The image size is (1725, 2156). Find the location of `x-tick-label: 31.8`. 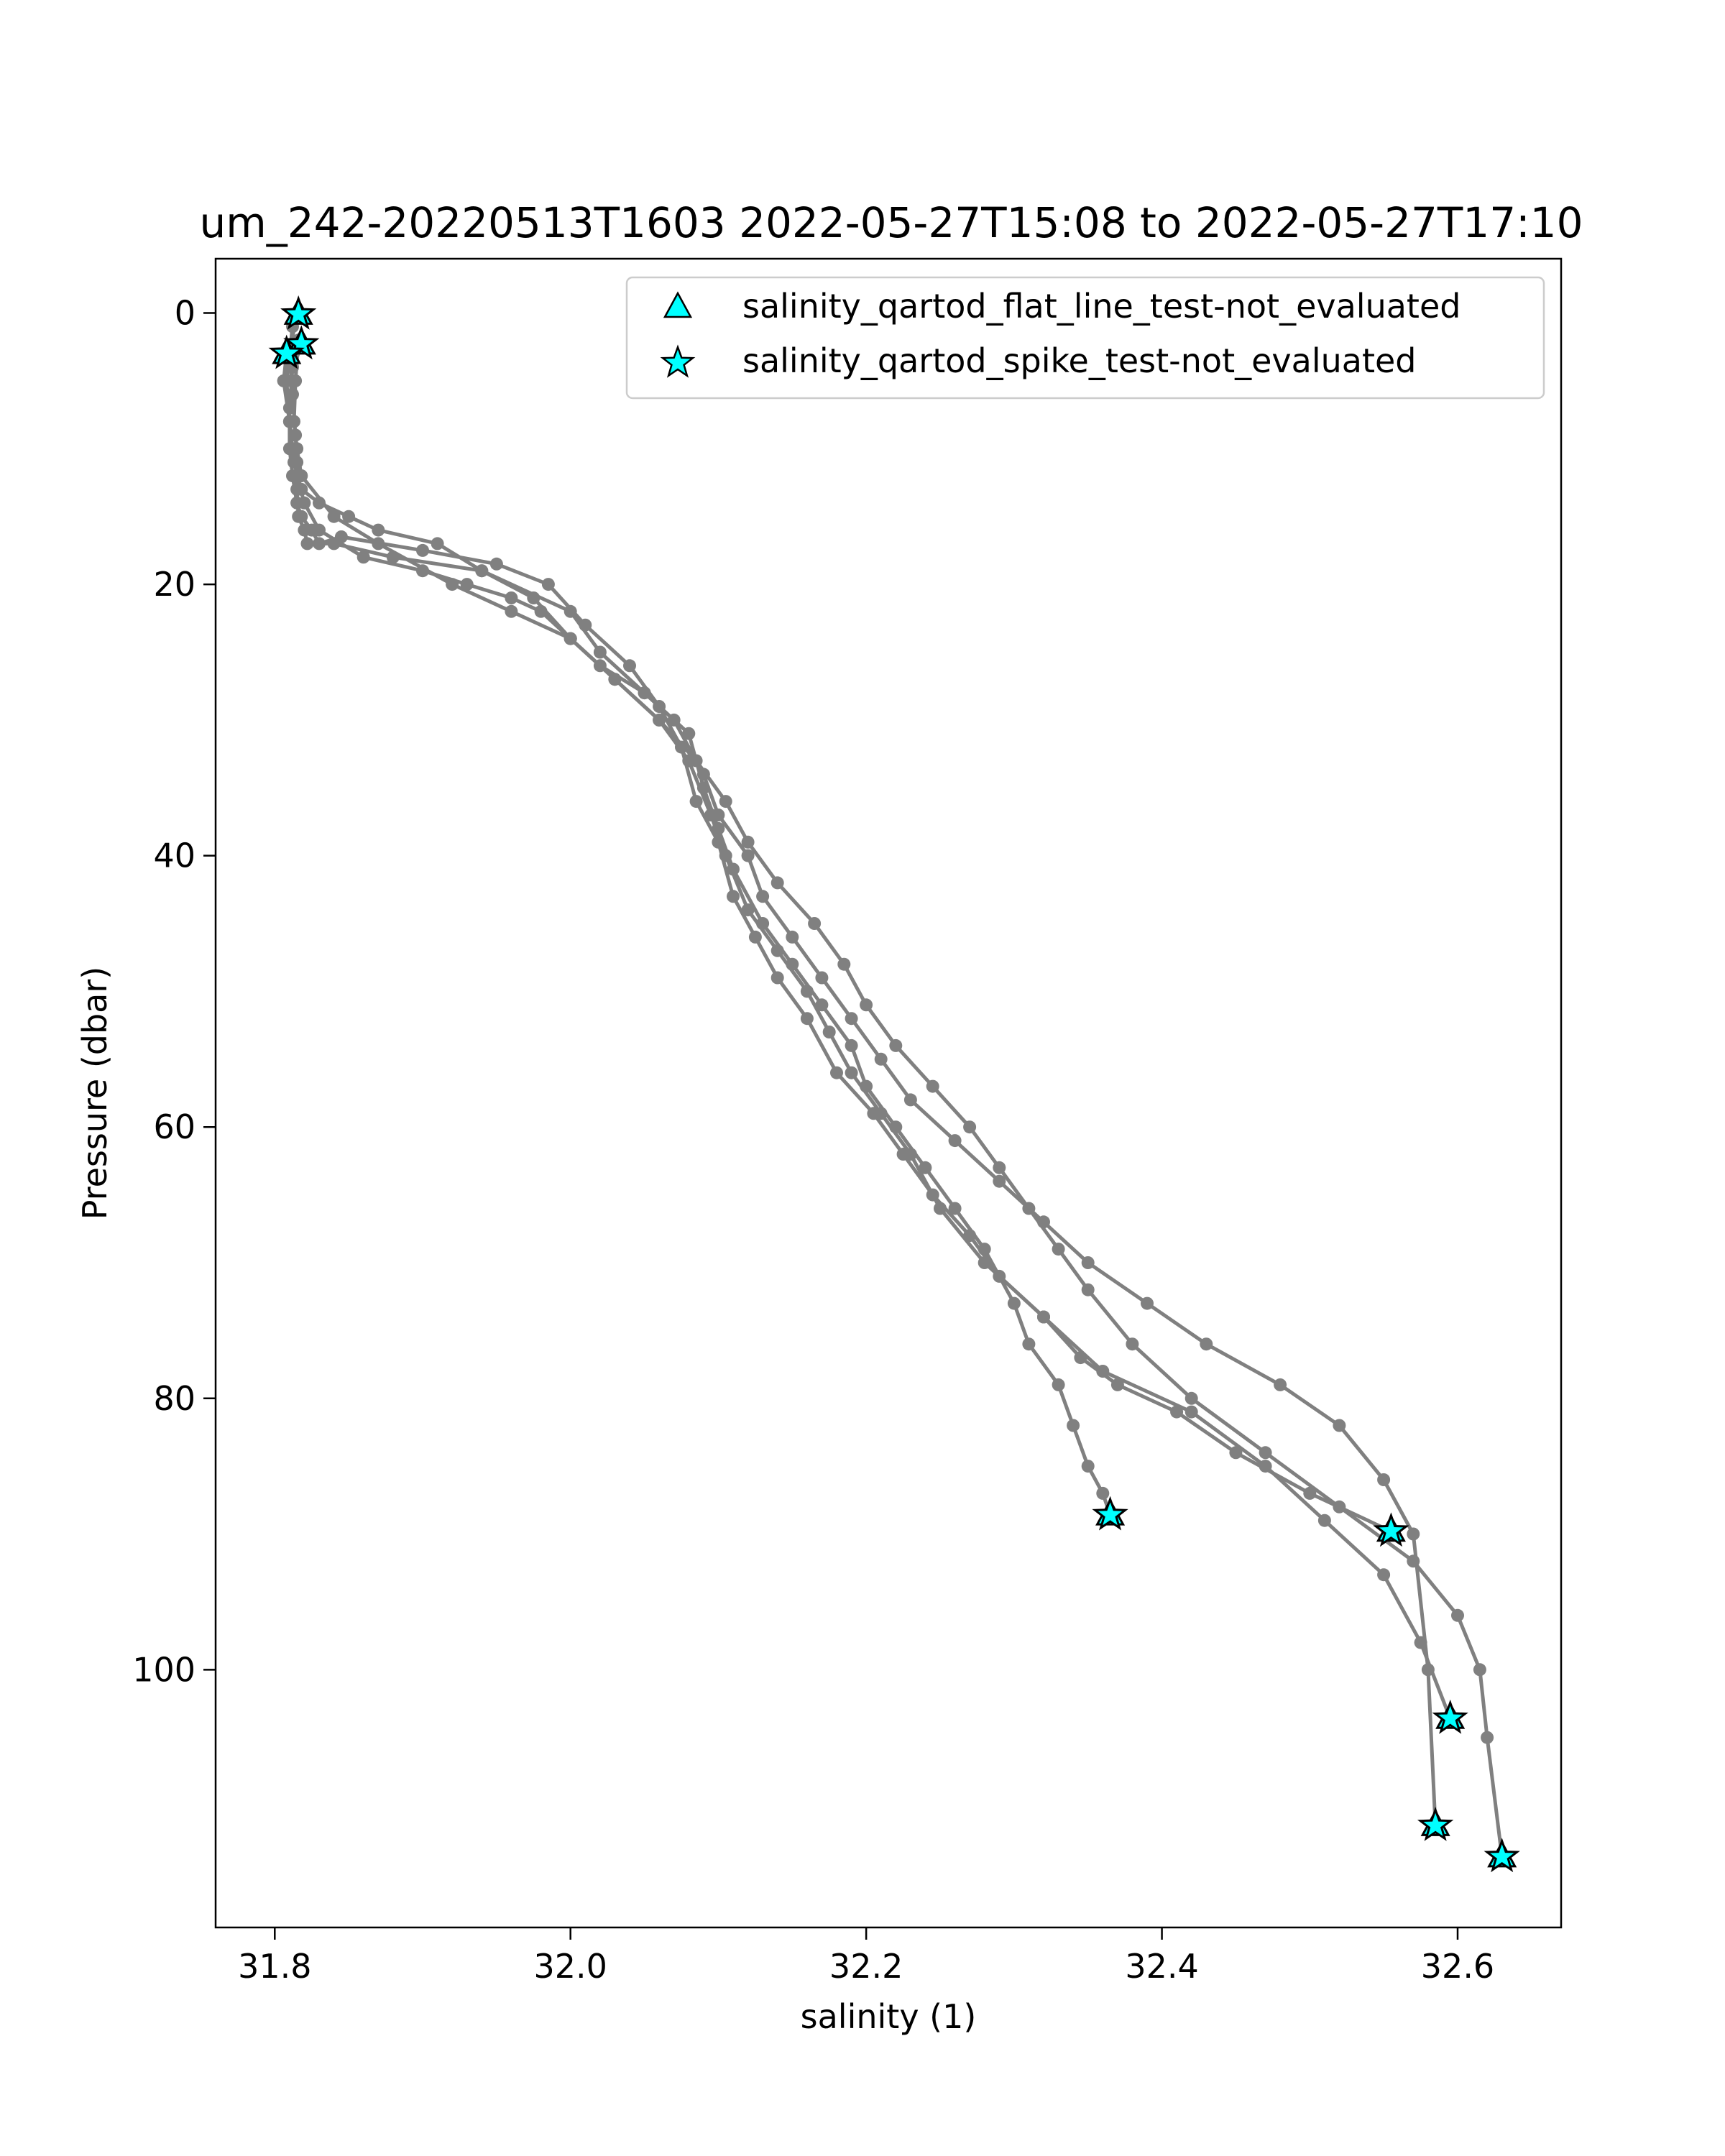

x-tick-label: 31.8 is located at coordinates (274, 1966).